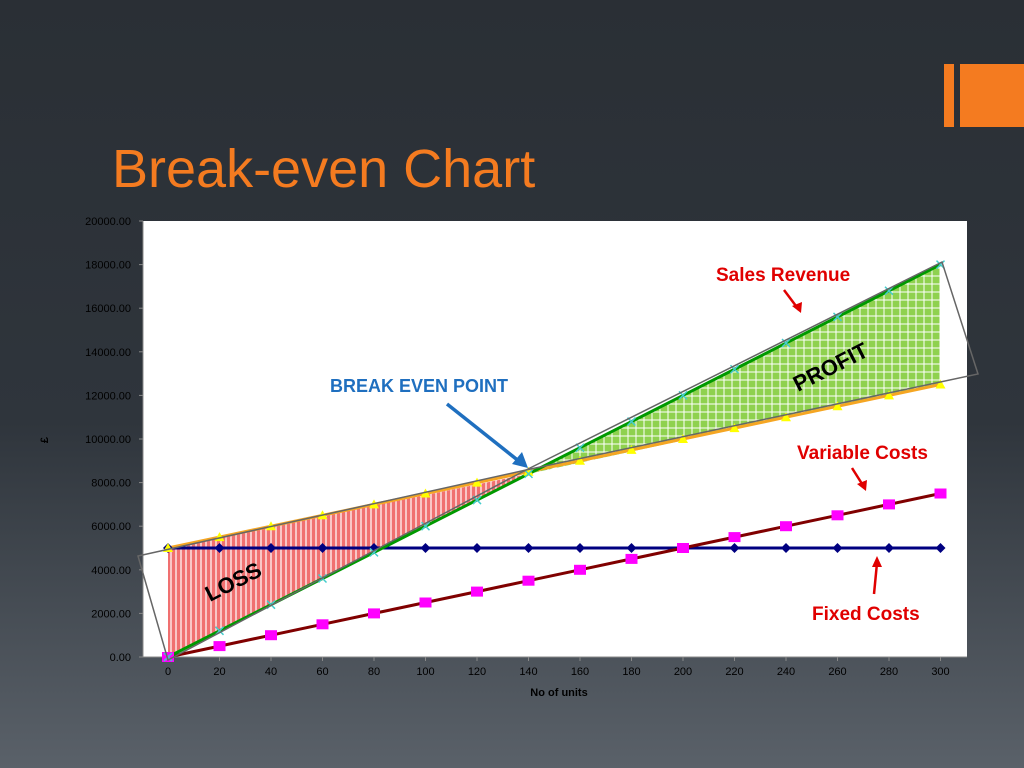  I want to click on fixed-costs-arrowhead, so click(877, 561).